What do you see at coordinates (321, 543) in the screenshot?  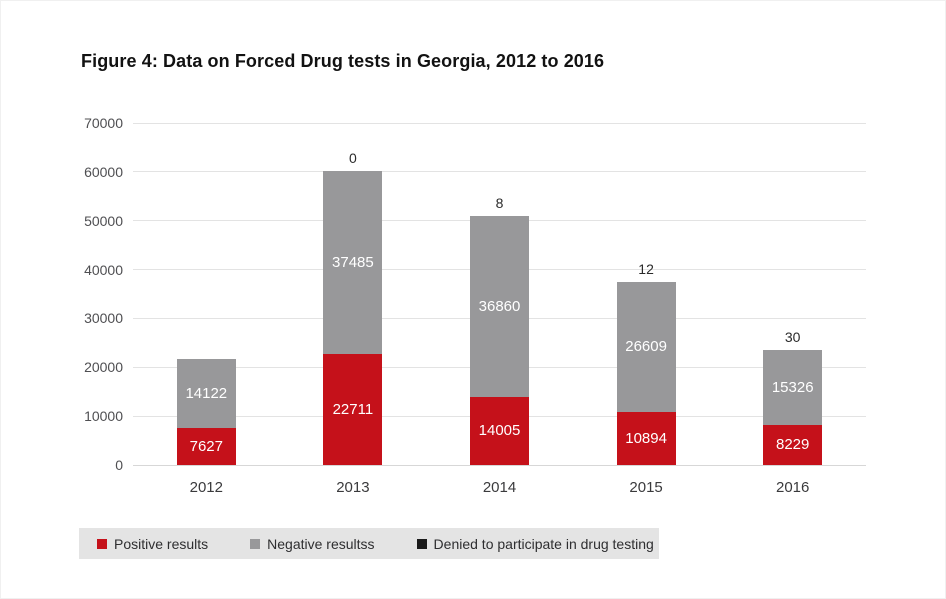 I see `legend-label: Negative resultss` at bounding box center [321, 543].